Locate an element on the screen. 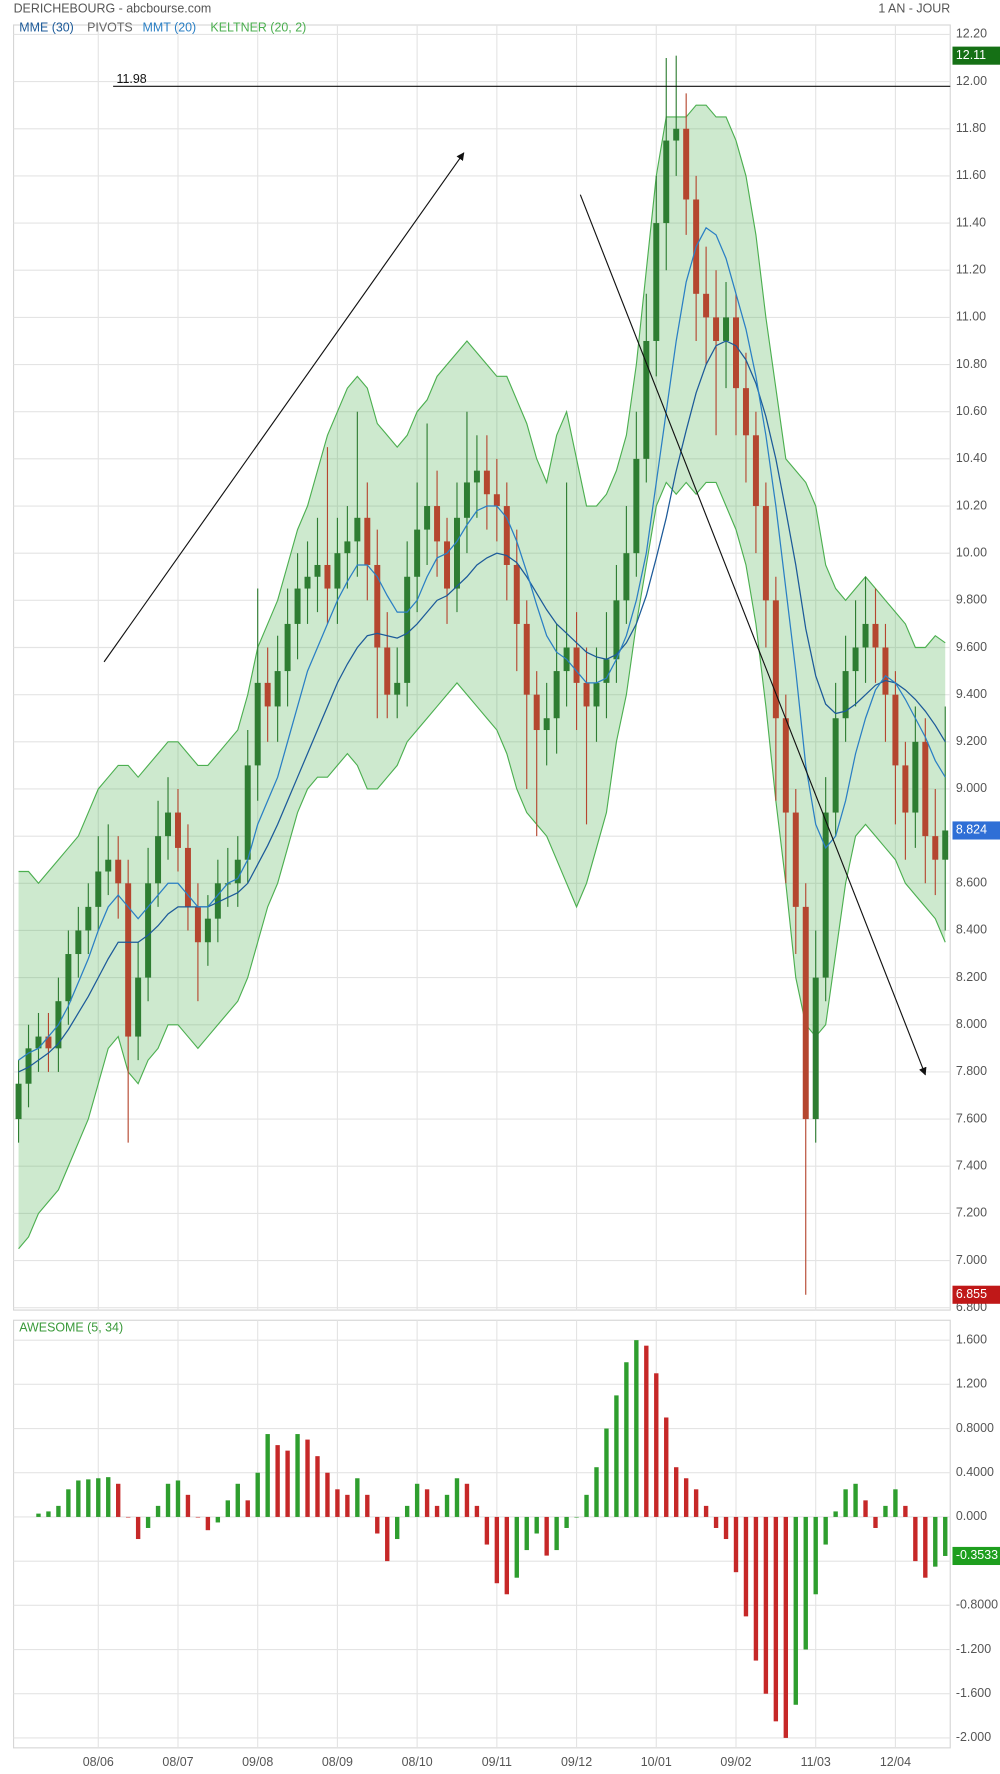 This screenshot has width=1000, height=1774. chart-subtitle: 1 AN - JOUR is located at coordinates (914, 8).